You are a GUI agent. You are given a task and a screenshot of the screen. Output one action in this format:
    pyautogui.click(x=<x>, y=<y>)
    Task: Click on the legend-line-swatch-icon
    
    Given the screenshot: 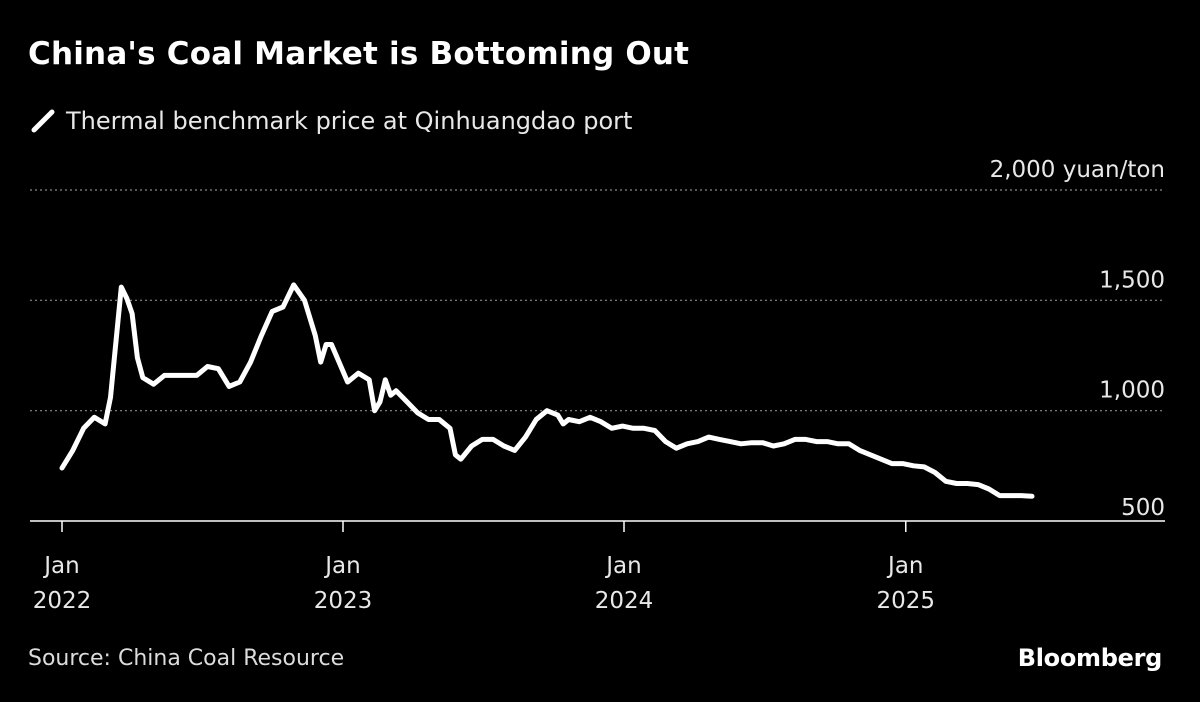 What is the action you would take?
    pyautogui.click(x=43, y=121)
    